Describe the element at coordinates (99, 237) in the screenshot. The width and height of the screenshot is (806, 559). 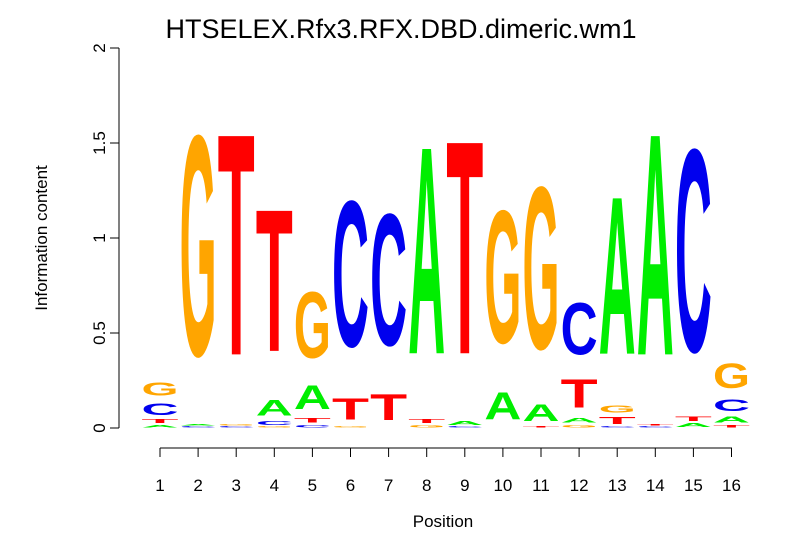
I see `y-tick-label: 1` at that location.